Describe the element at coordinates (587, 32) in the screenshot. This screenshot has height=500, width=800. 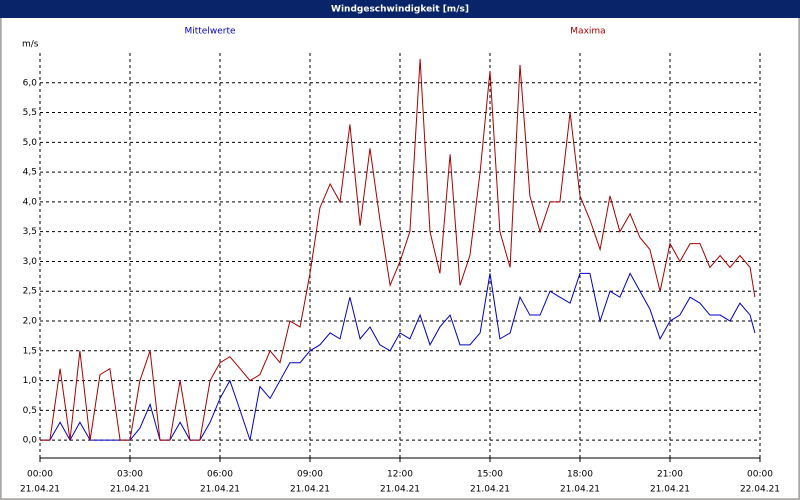
I see `legend-label: Maxima` at that location.